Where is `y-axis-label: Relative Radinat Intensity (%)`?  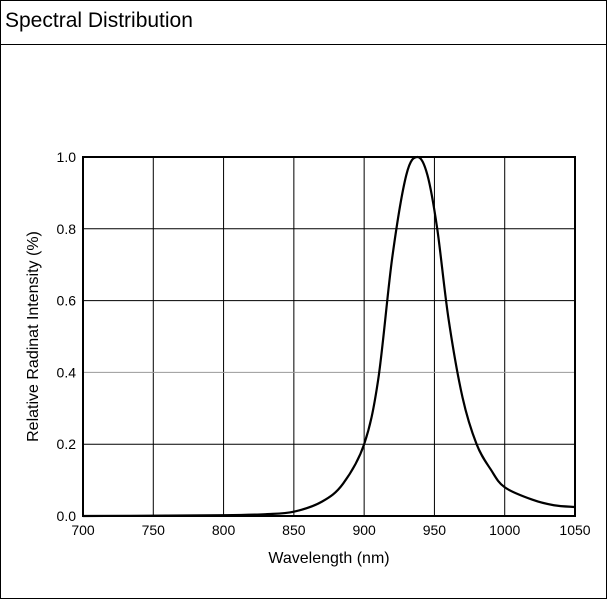 y-axis-label: Relative Radinat Intensity (%) is located at coordinates (33, 336).